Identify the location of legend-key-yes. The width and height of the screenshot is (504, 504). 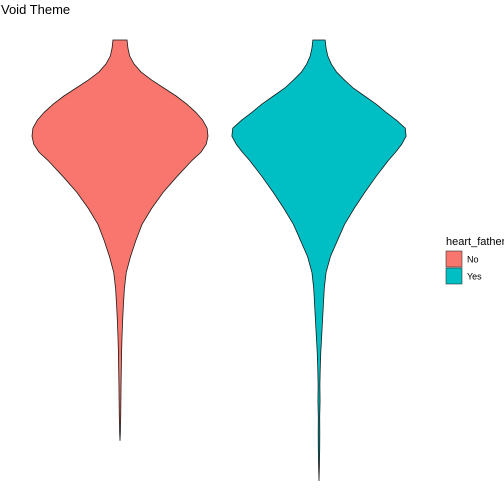
(454, 276).